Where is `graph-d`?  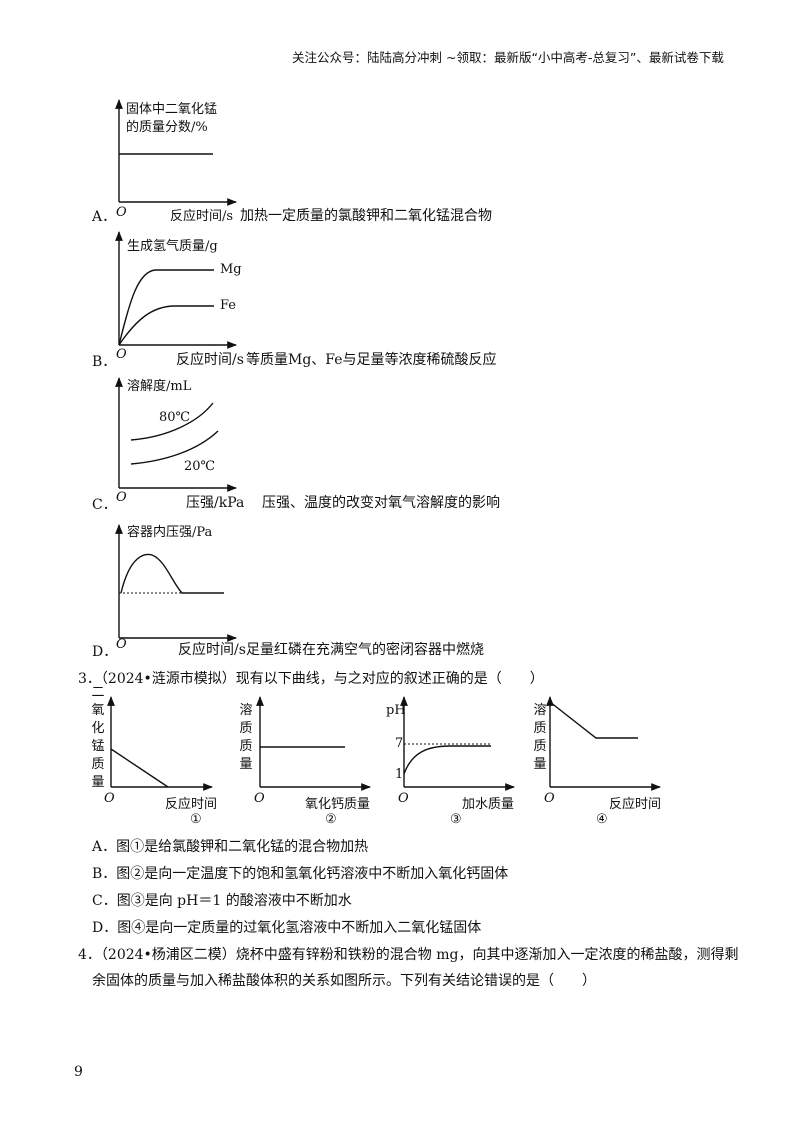 graph-d is located at coordinates (176, 583).